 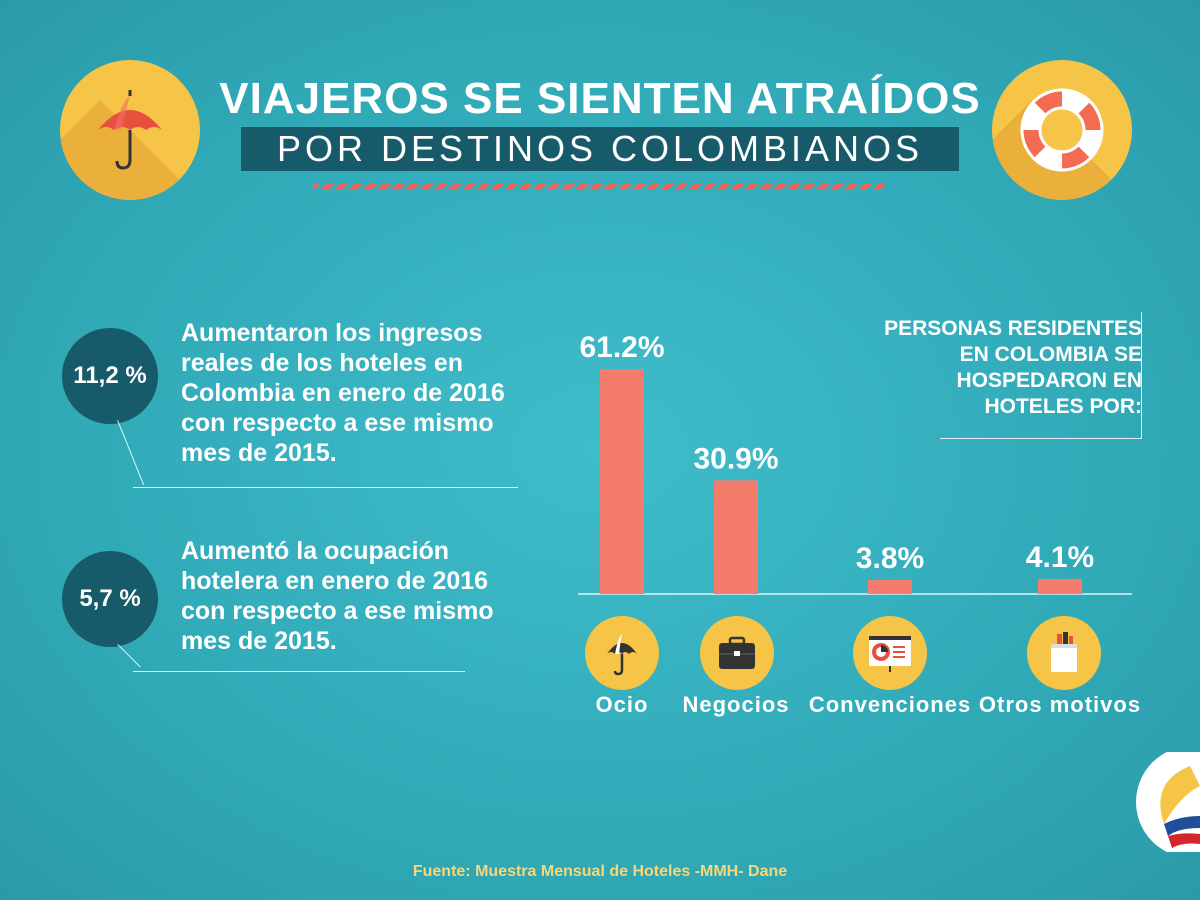 I want to click on lifebuoy-icon, so click(x=1062, y=130).